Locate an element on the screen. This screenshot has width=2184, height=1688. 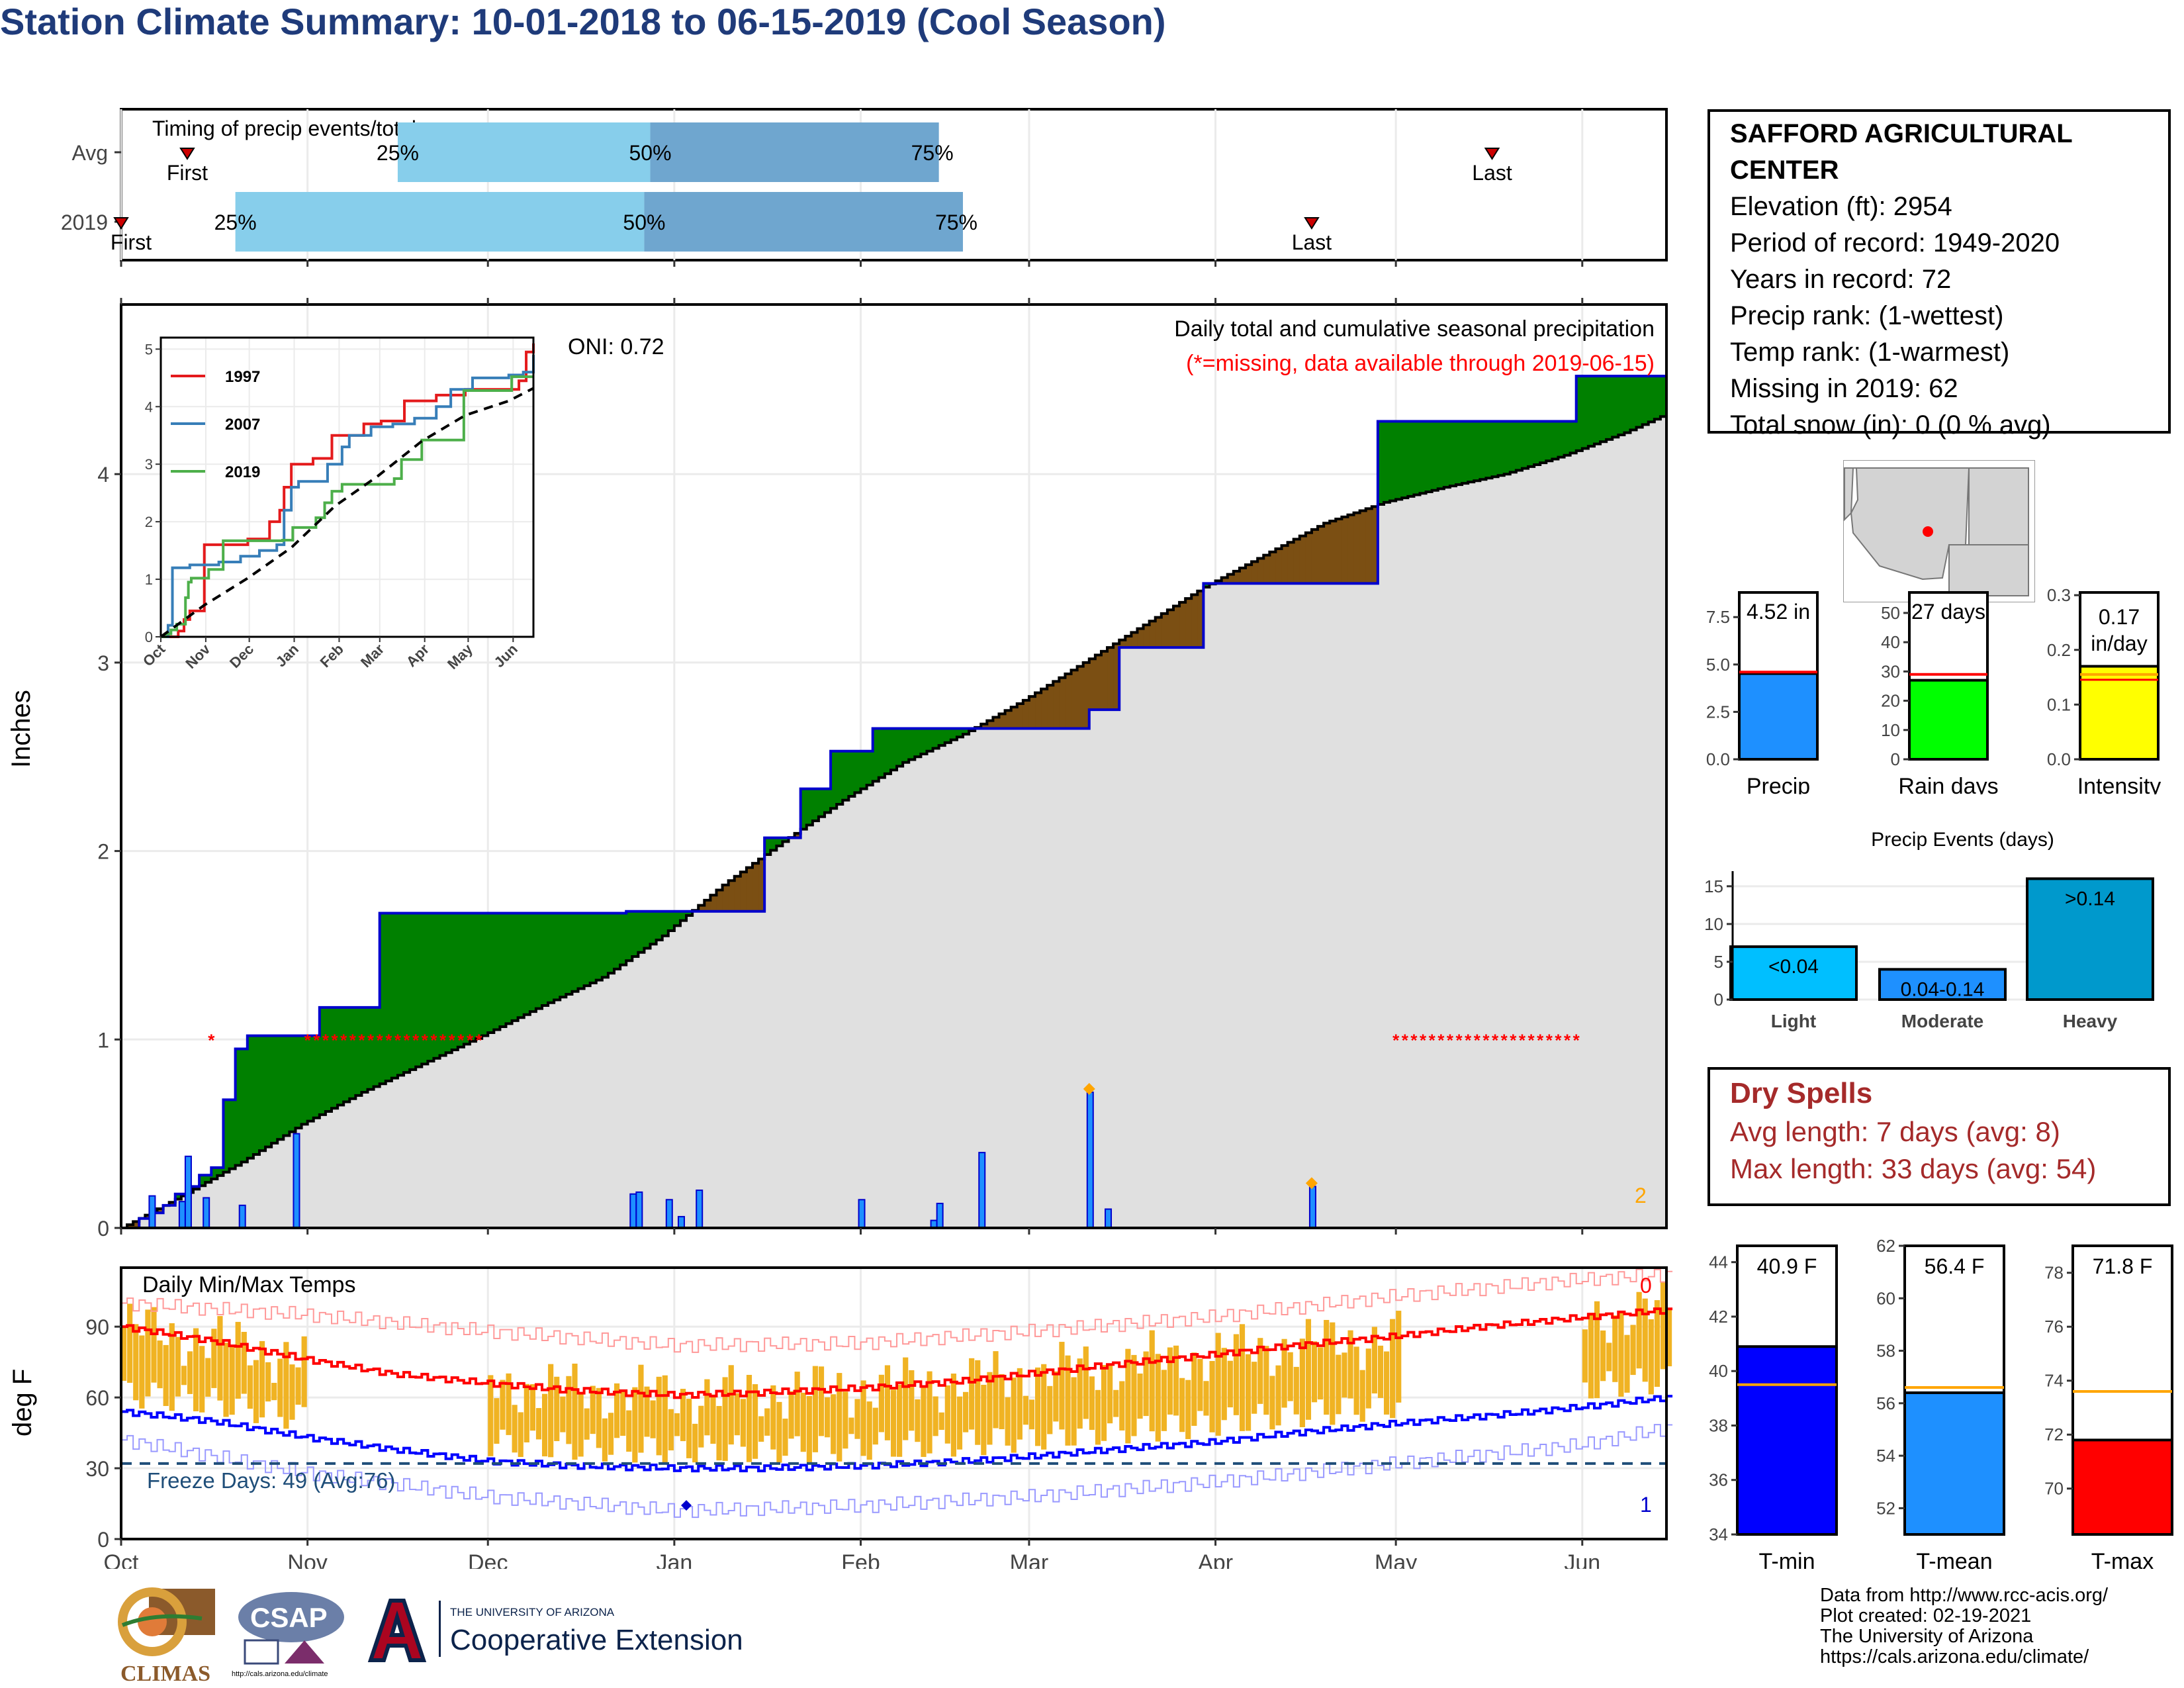
gauge-bar-Rain days is located at coordinates (1948, 720).